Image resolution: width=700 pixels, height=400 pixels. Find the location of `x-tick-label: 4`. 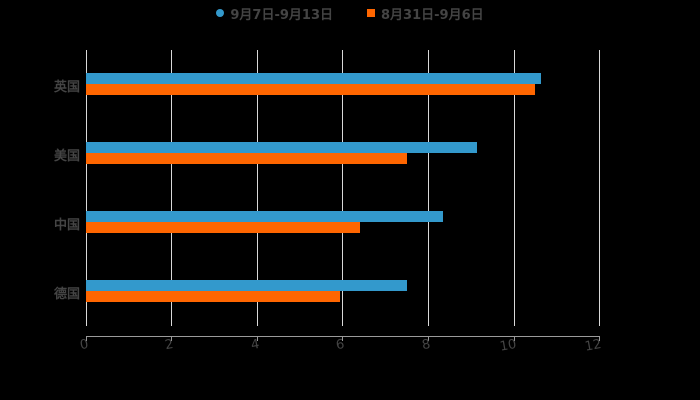

x-tick-label: 4 is located at coordinates (255, 345).